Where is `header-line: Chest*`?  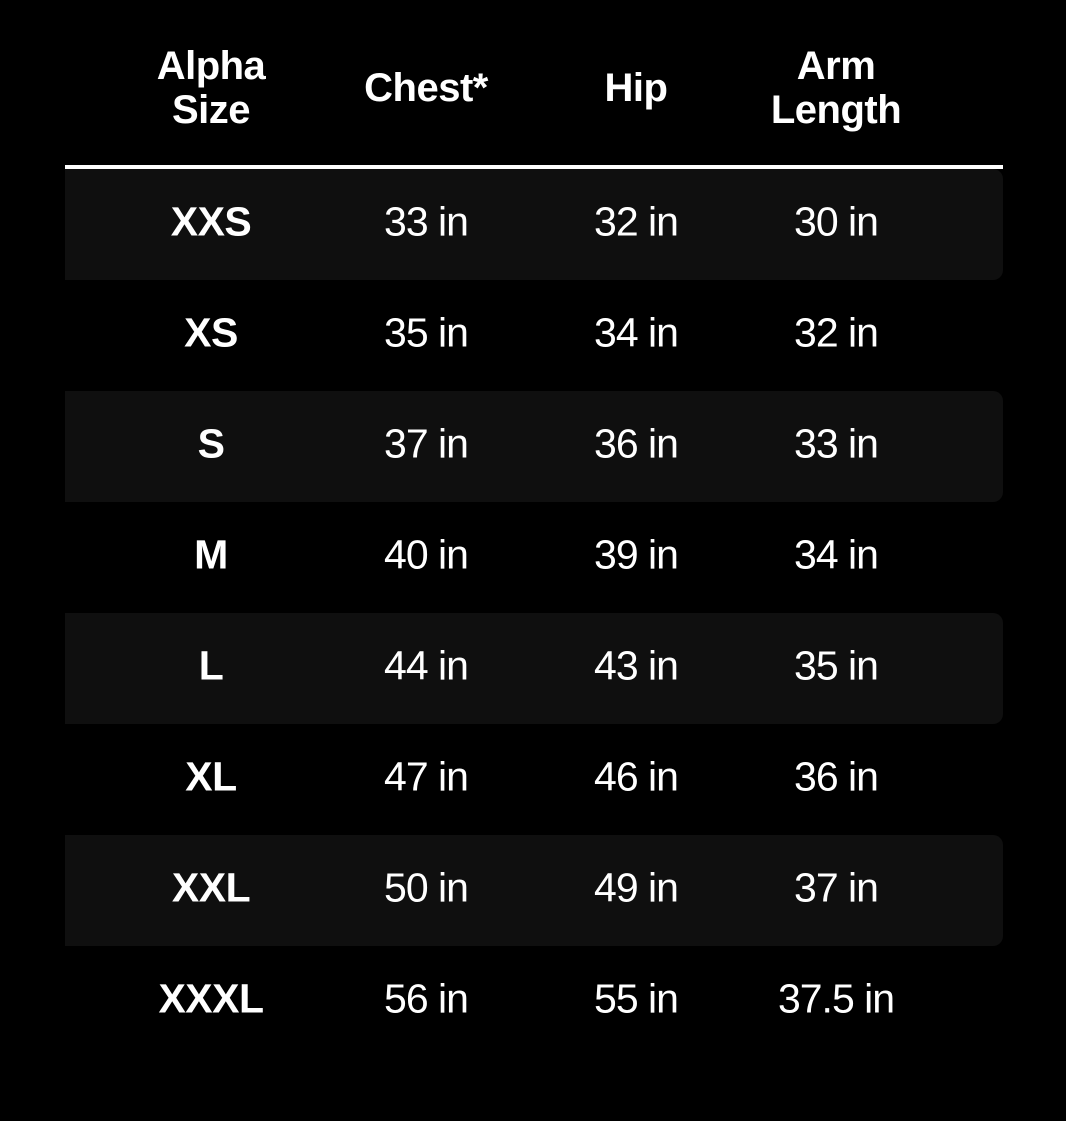 header-line: Chest* is located at coordinates (426, 88).